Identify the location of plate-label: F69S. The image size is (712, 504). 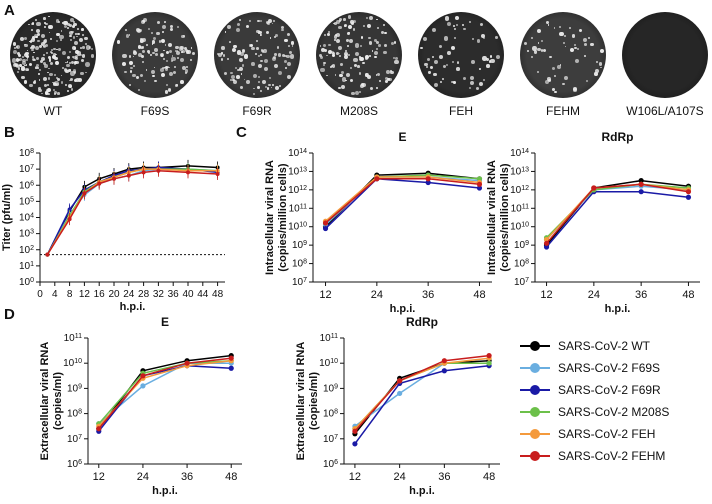
(155, 111).